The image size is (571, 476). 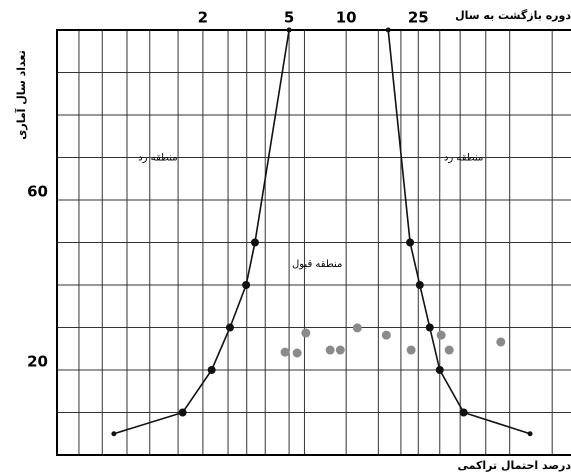 I want to click on y-tick-label: 20, so click(x=37, y=362).